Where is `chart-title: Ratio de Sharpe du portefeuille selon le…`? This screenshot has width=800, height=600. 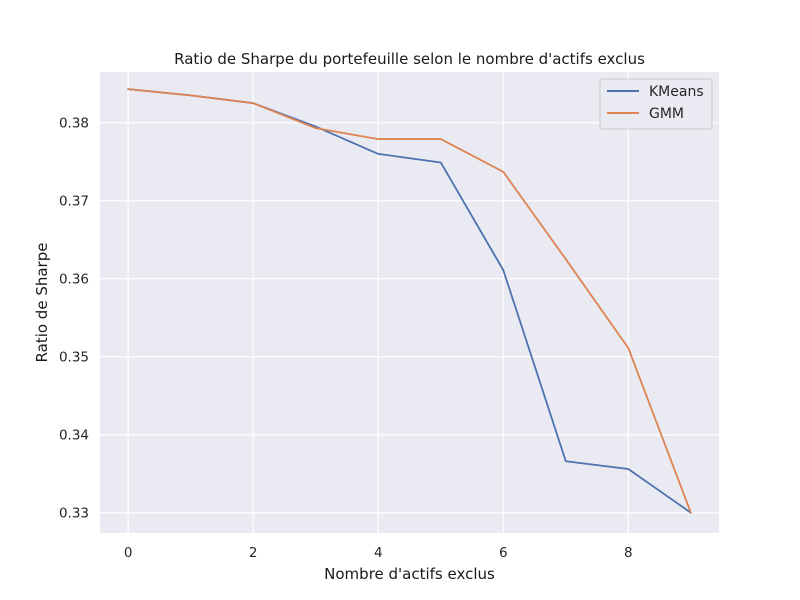 chart-title: Ratio de Sharpe du portefeuille selon le… is located at coordinates (409, 59).